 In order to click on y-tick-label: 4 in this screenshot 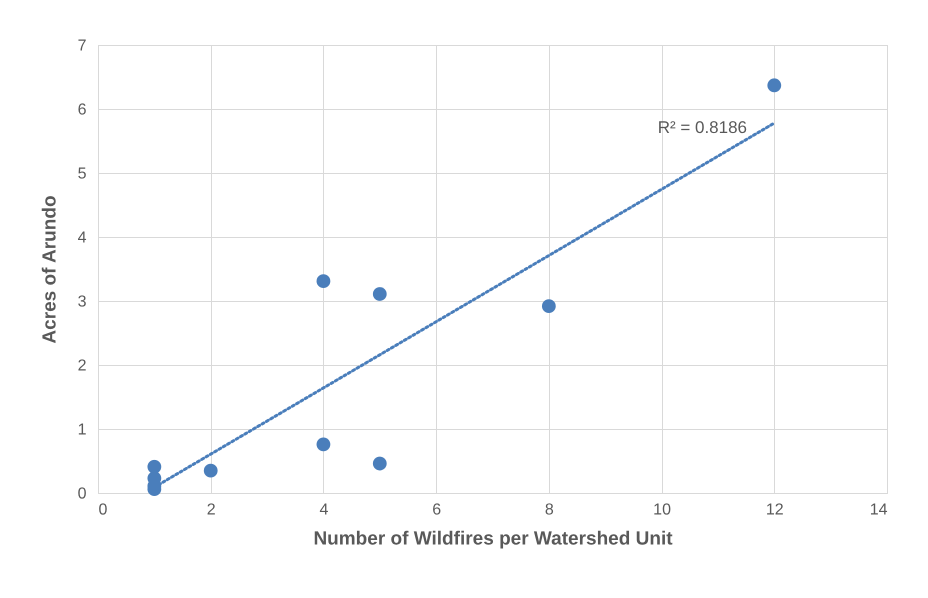, I will do `click(82, 238)`.